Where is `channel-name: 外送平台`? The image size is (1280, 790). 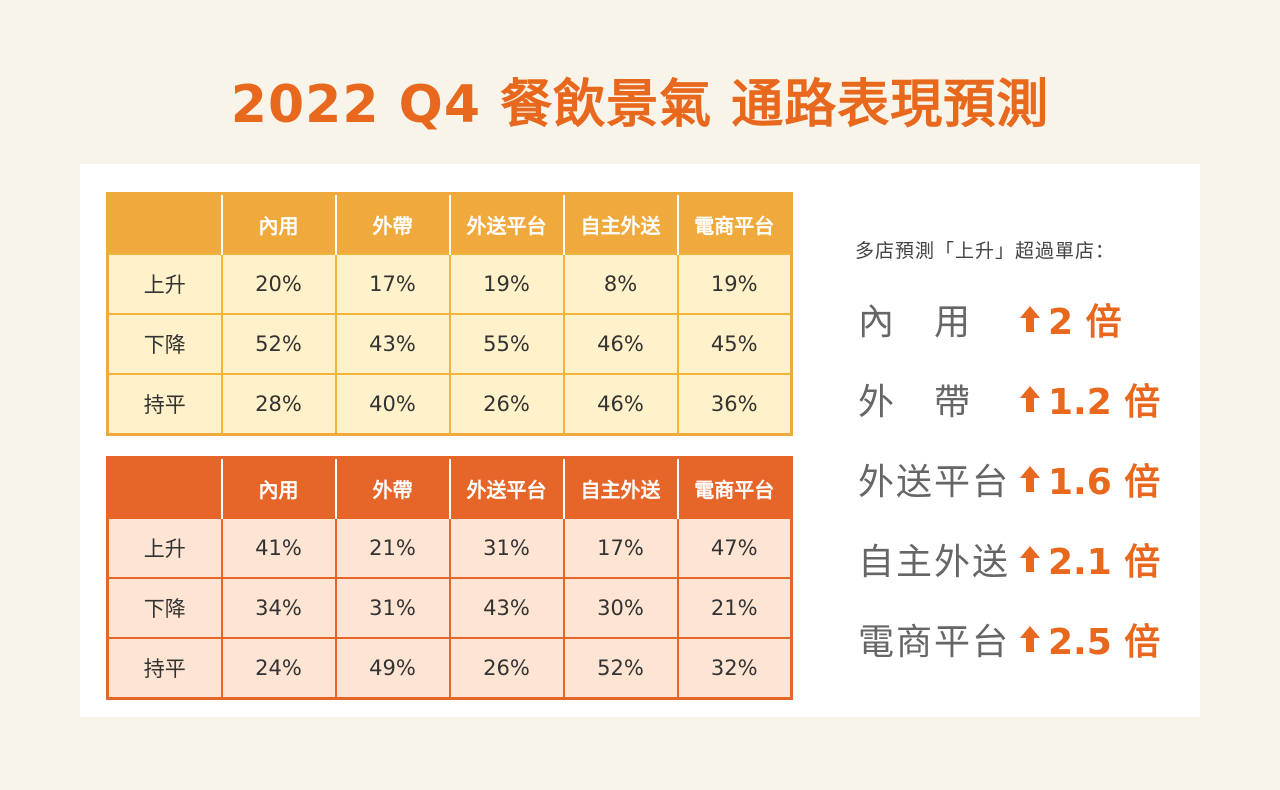
channel-name: 外送平台 is located at coordinates (934, 482).